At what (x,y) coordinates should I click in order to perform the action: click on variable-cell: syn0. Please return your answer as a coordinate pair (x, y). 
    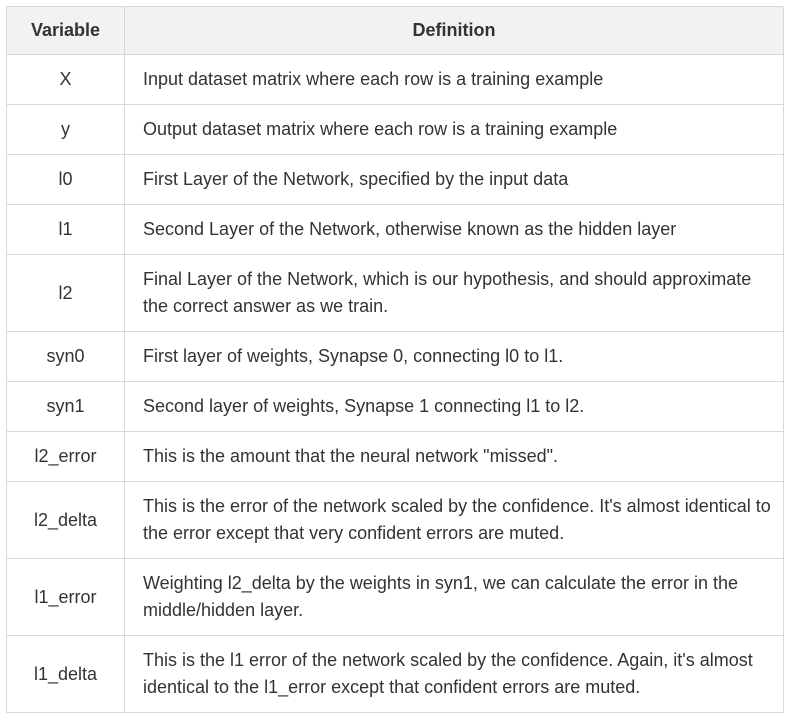
    Looking at the image, I should click on (65, 356).